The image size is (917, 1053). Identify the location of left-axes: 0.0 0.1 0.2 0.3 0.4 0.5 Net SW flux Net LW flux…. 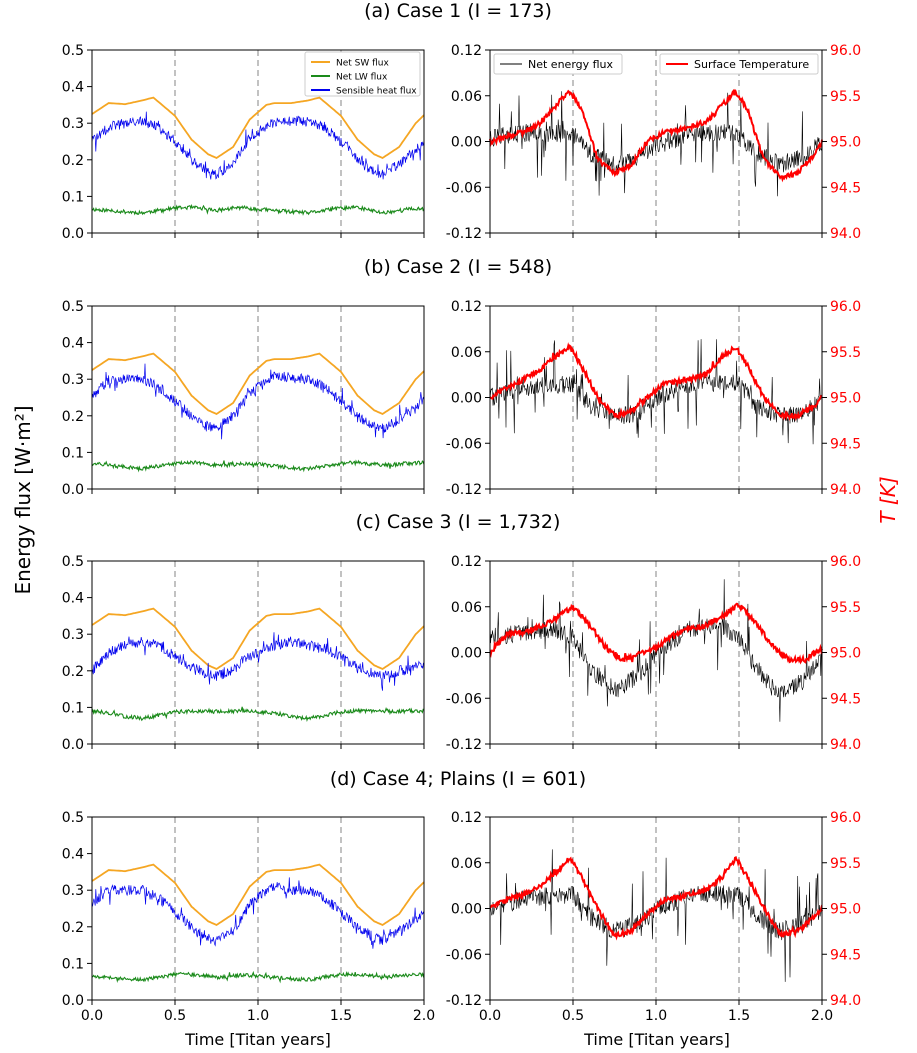
(243, 142).